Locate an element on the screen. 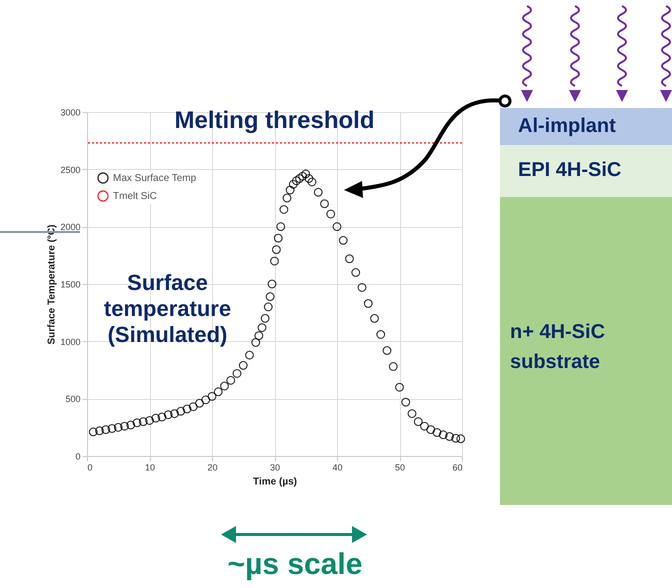 The image size is (672, 588). y-tick-label: 0 is located at coordinates (77, 457).